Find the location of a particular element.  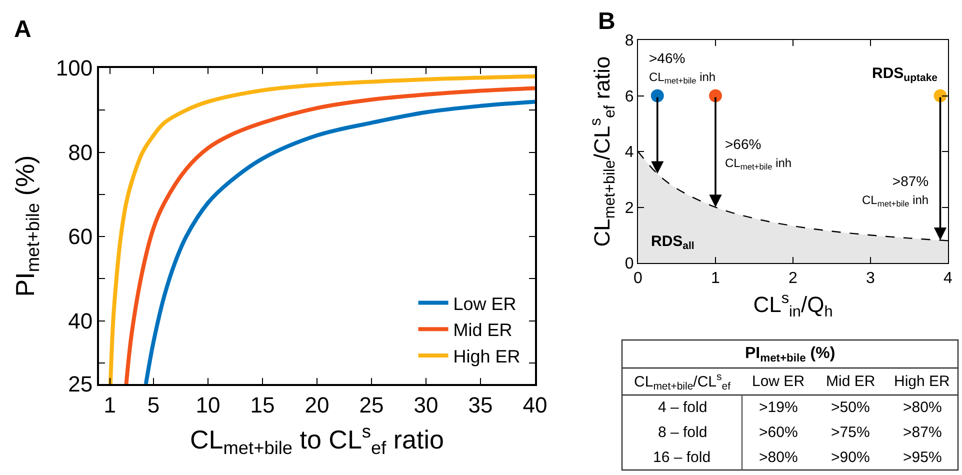

x-tick-label: 15 is located at coordinates (262, 405).